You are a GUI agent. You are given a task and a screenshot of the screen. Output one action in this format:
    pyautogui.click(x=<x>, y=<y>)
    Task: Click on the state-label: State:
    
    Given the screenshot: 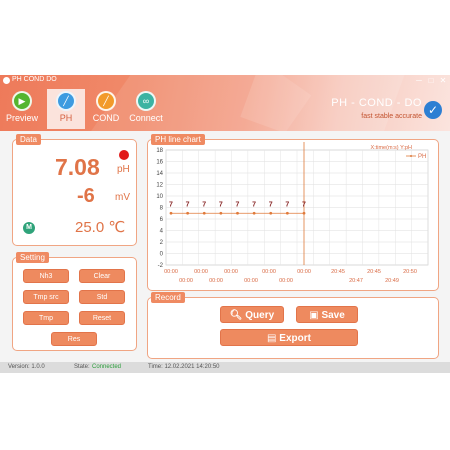 What is the action you would take?
    pyautogui.click(x=82, y=367)
    